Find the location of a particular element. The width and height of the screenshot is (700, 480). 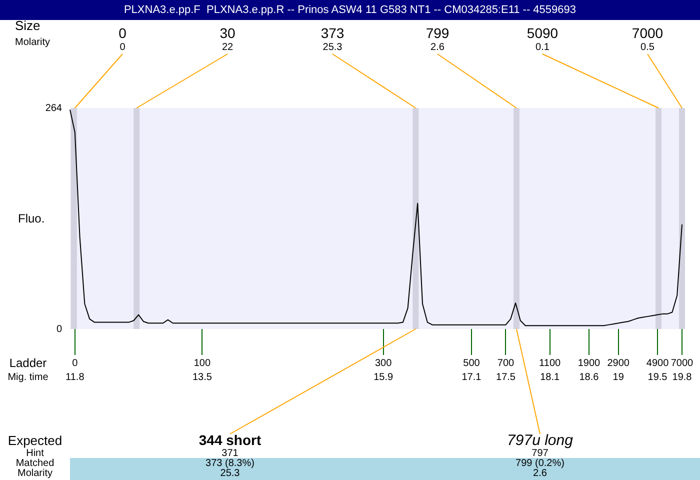

text: 797 is located at coordinates (540, 453).